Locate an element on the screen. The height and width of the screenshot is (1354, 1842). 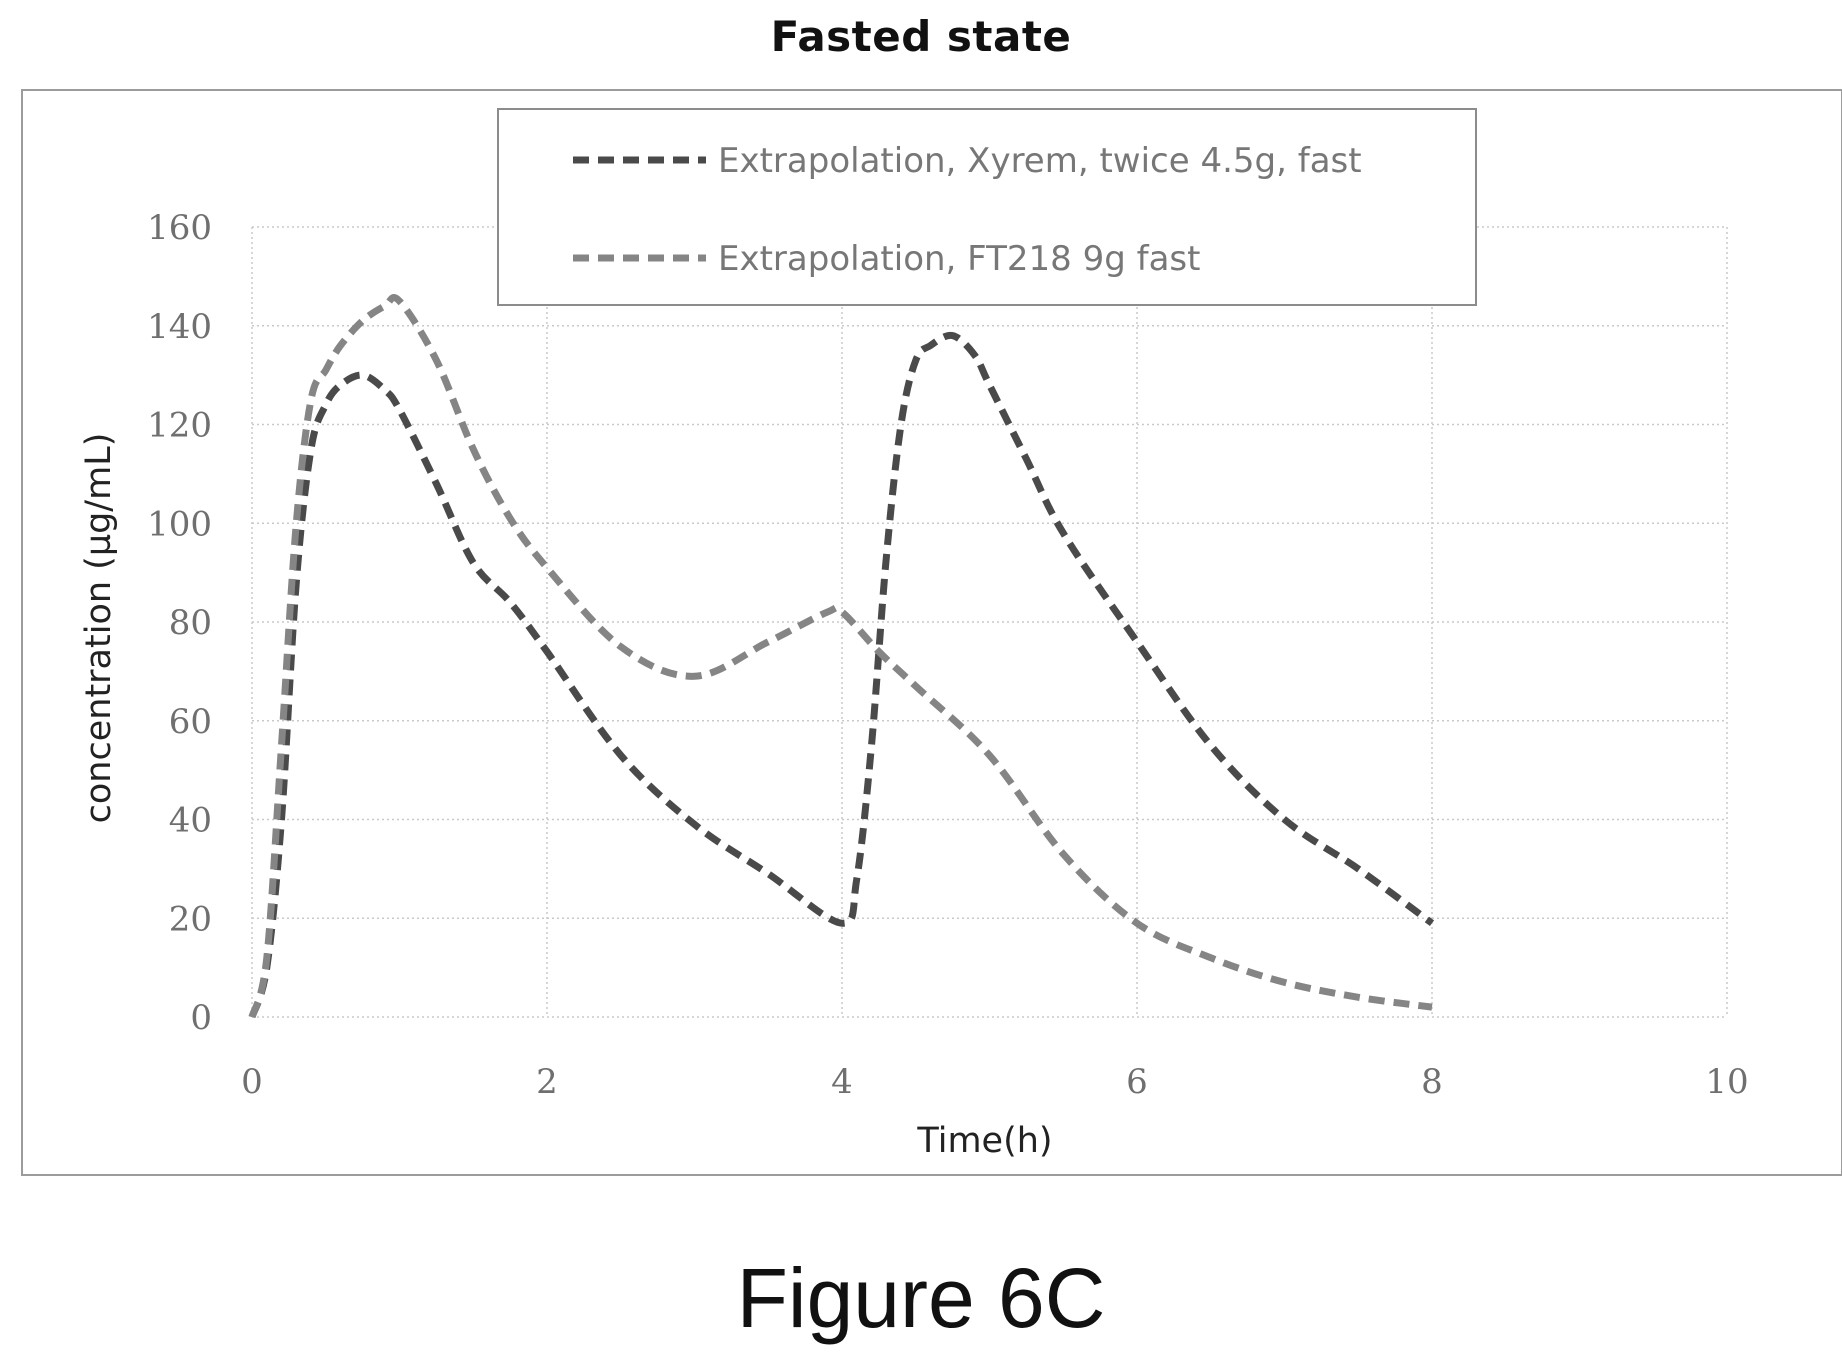
legend-box is located at coordinates (987, 207).